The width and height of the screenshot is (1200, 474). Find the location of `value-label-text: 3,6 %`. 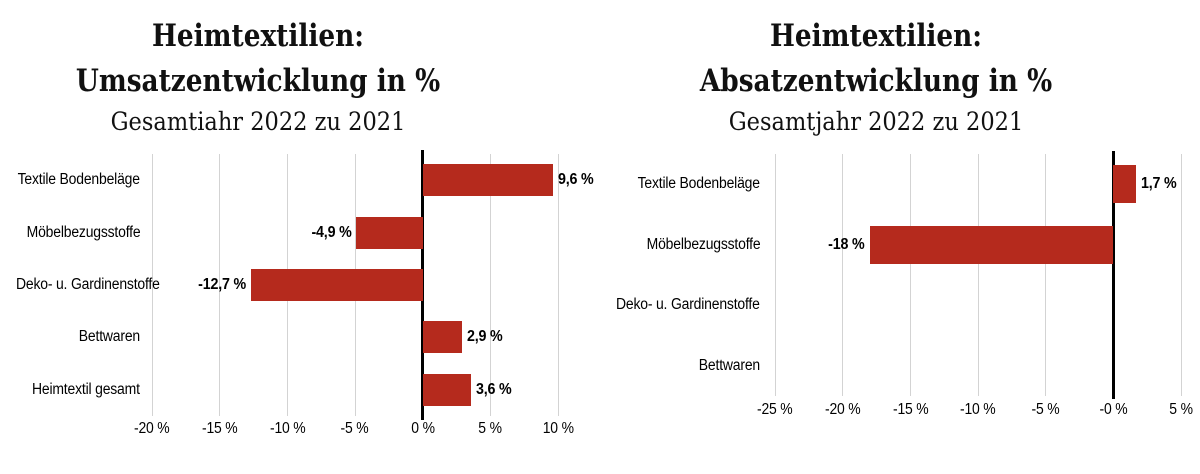

value-label-text: 3,6 % is located at coordinates (494, 389).